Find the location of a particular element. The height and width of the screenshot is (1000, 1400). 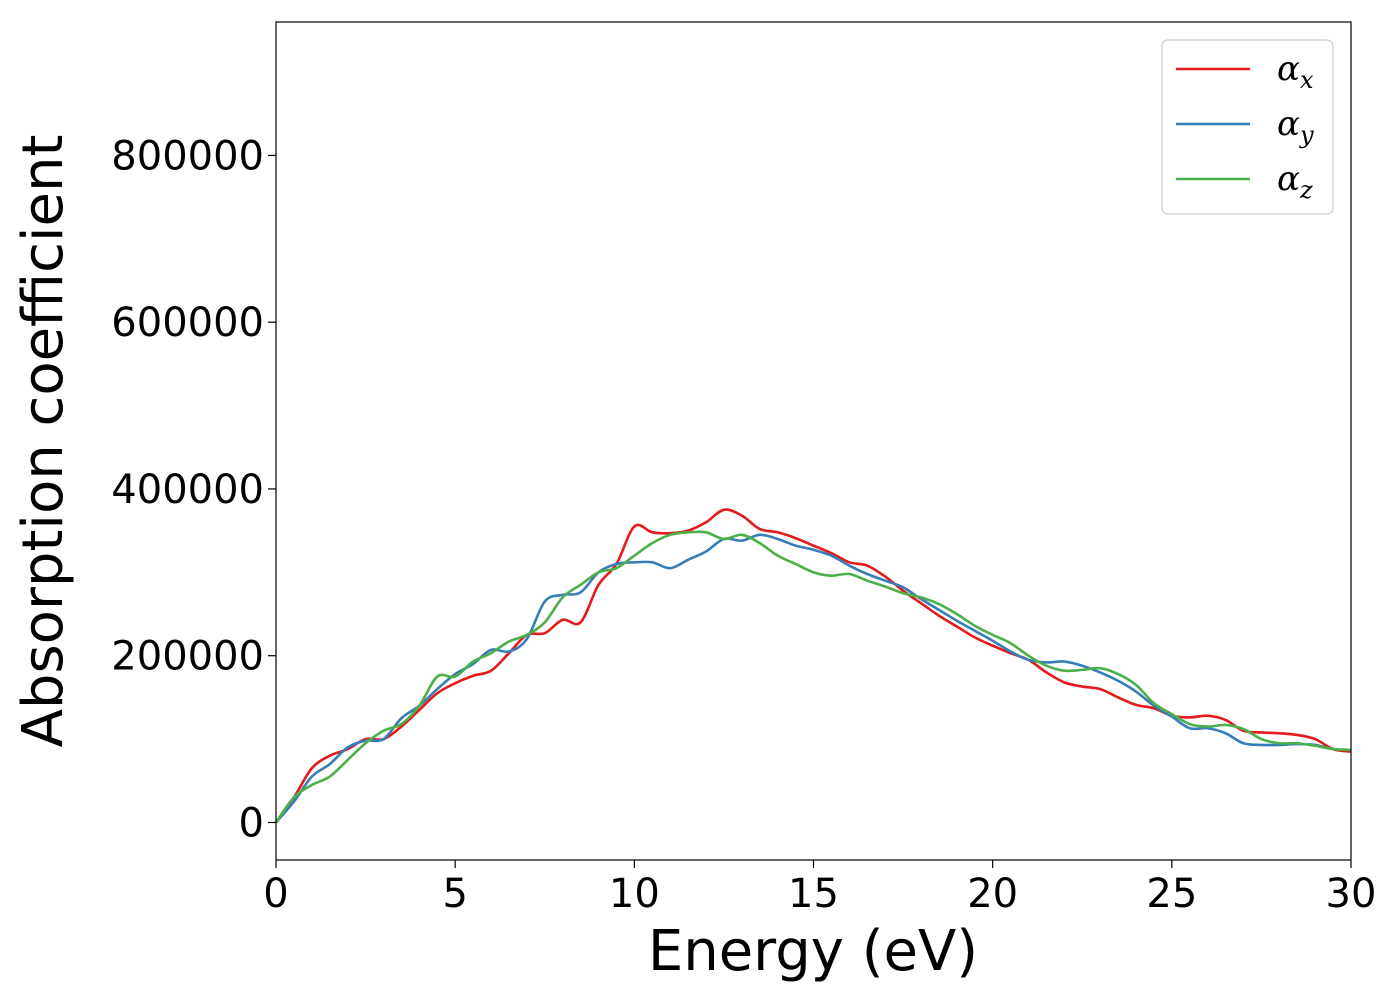

x-axis-ticks: 0 5 10 15 20 25 30 is located at coordinates (819, 888).